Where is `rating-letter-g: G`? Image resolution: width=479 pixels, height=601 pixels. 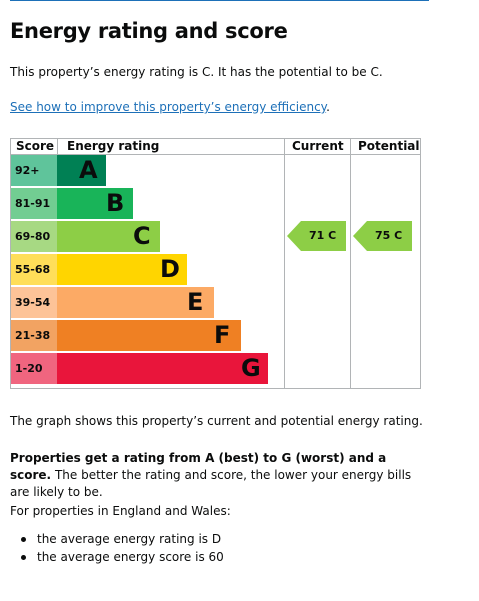
rating-letter-g: G is located at coordinates (251, 368).